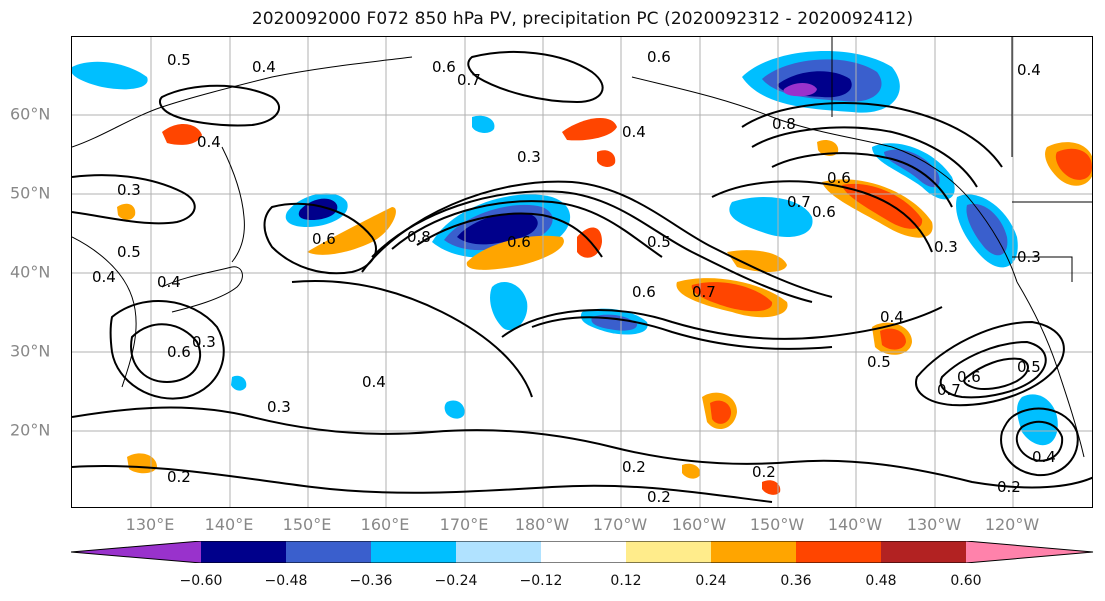  I want to click on colorbar-tick-label: −0.12, so click(541, 581).